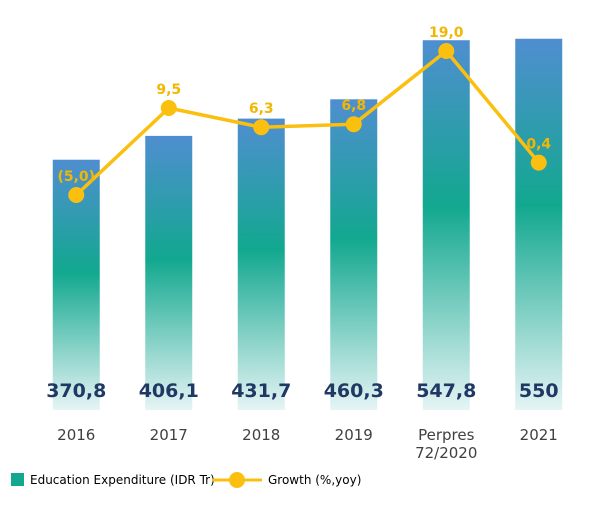 This screenshot has height=510, width=600. Describe the element at coordinates (76, 391) in the screenshot. I see `bar-value-label: 370,8` at that location.